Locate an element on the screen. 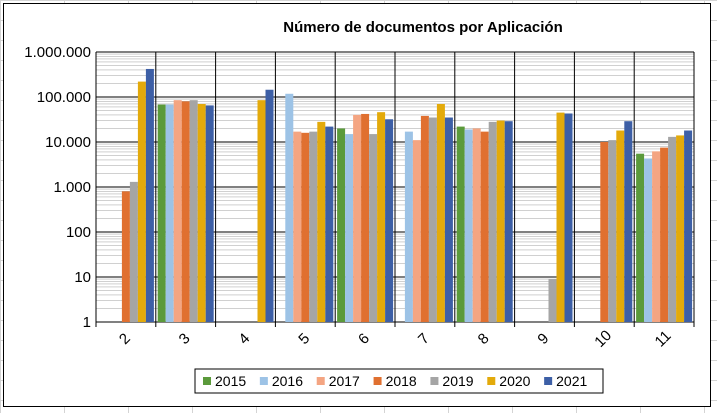 This screenshot has width=717, height=413. legend-swatch-2019 is located at coordinates (434, 381).